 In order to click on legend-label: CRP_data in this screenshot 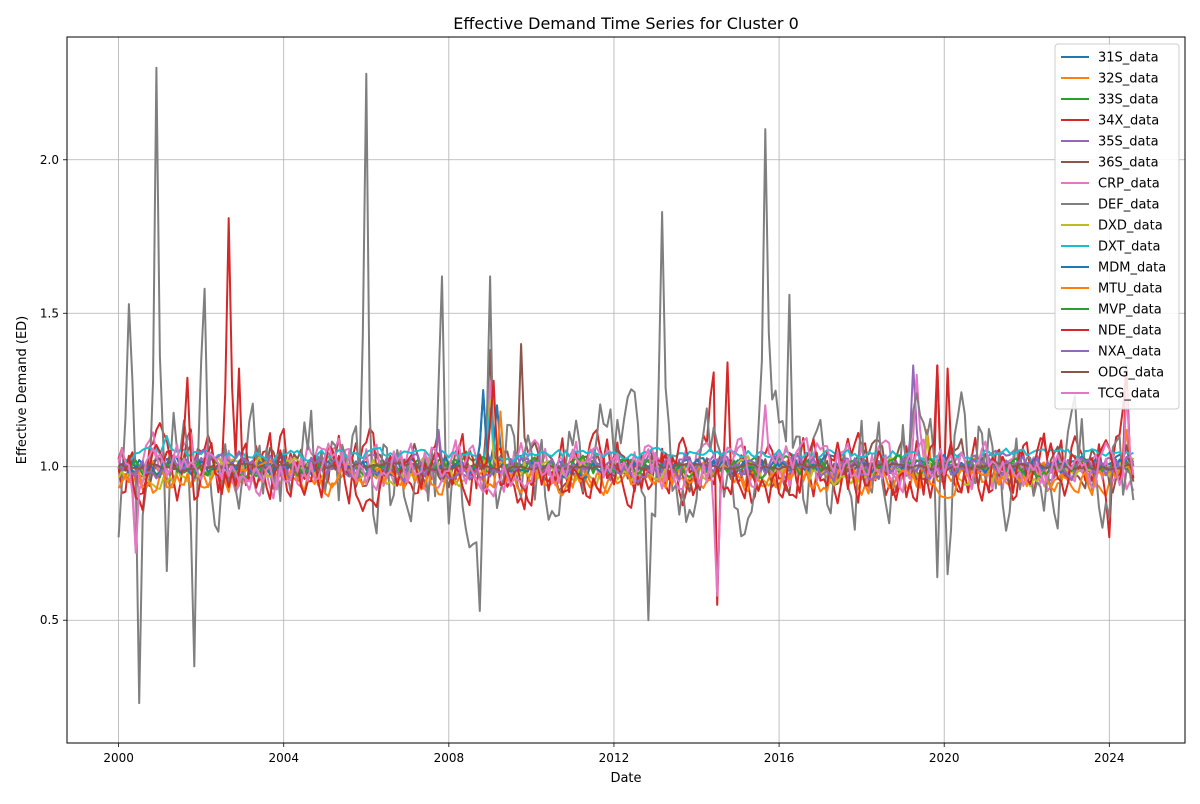, I will do `click(1129, 184)`.